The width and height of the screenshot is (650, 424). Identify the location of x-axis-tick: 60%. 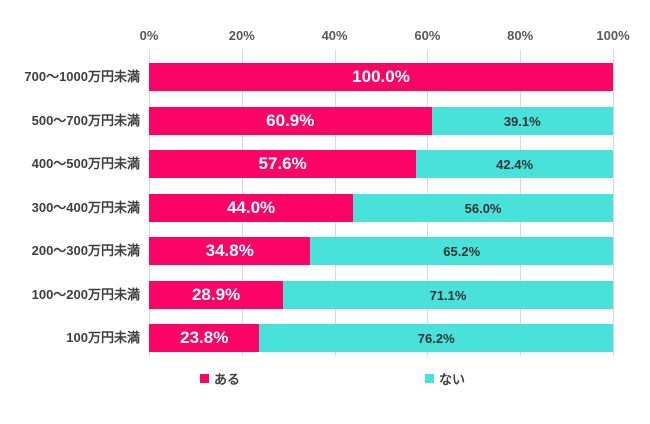
(427, 35).